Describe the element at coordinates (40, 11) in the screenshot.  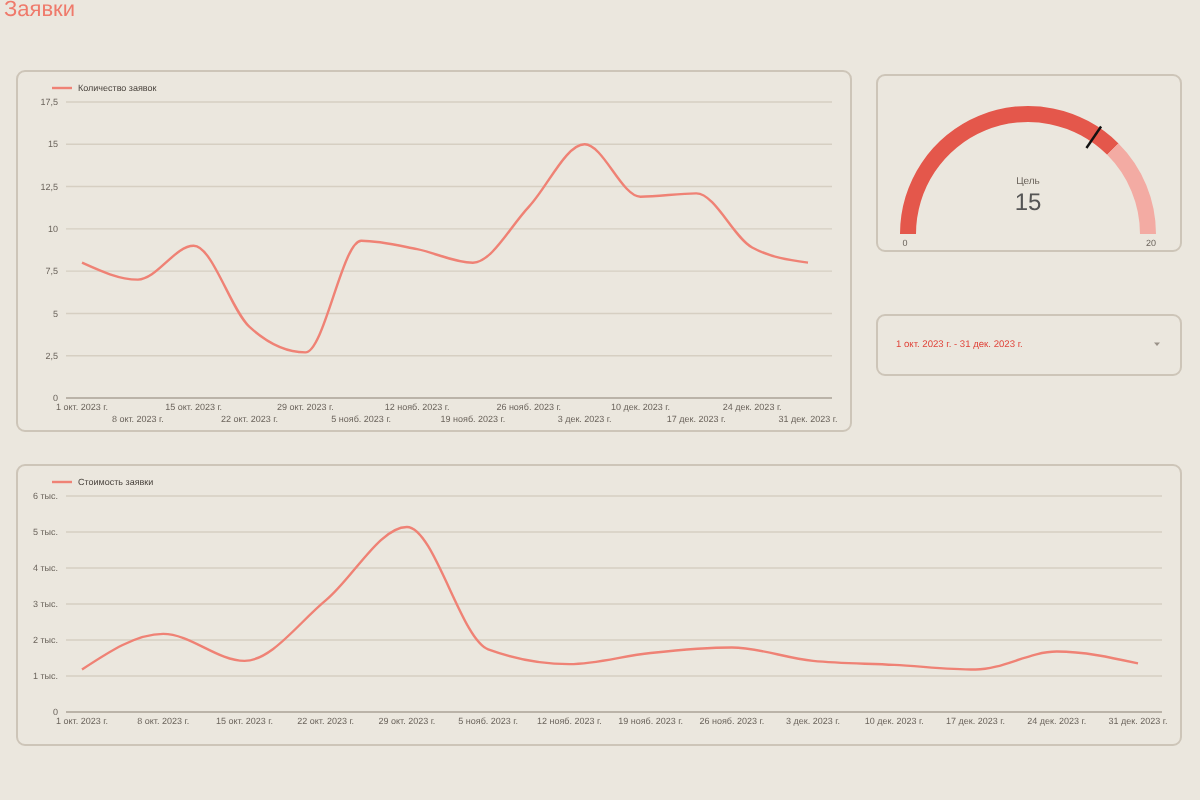
I see `text: Заявки` at that location.